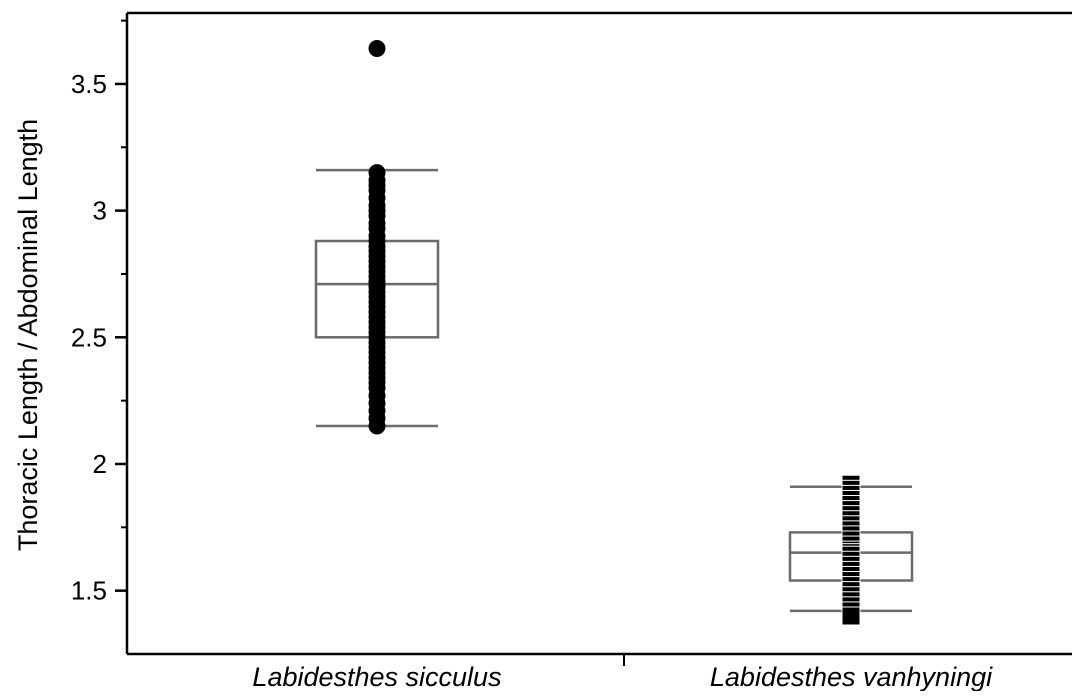 The width and height of the screenshot is (1072, 696). What do you see at coordinates (376, 676) in the screenshot?
I see `x-category-label: Labidesthes sicculus` at bounding box center [376, 676].